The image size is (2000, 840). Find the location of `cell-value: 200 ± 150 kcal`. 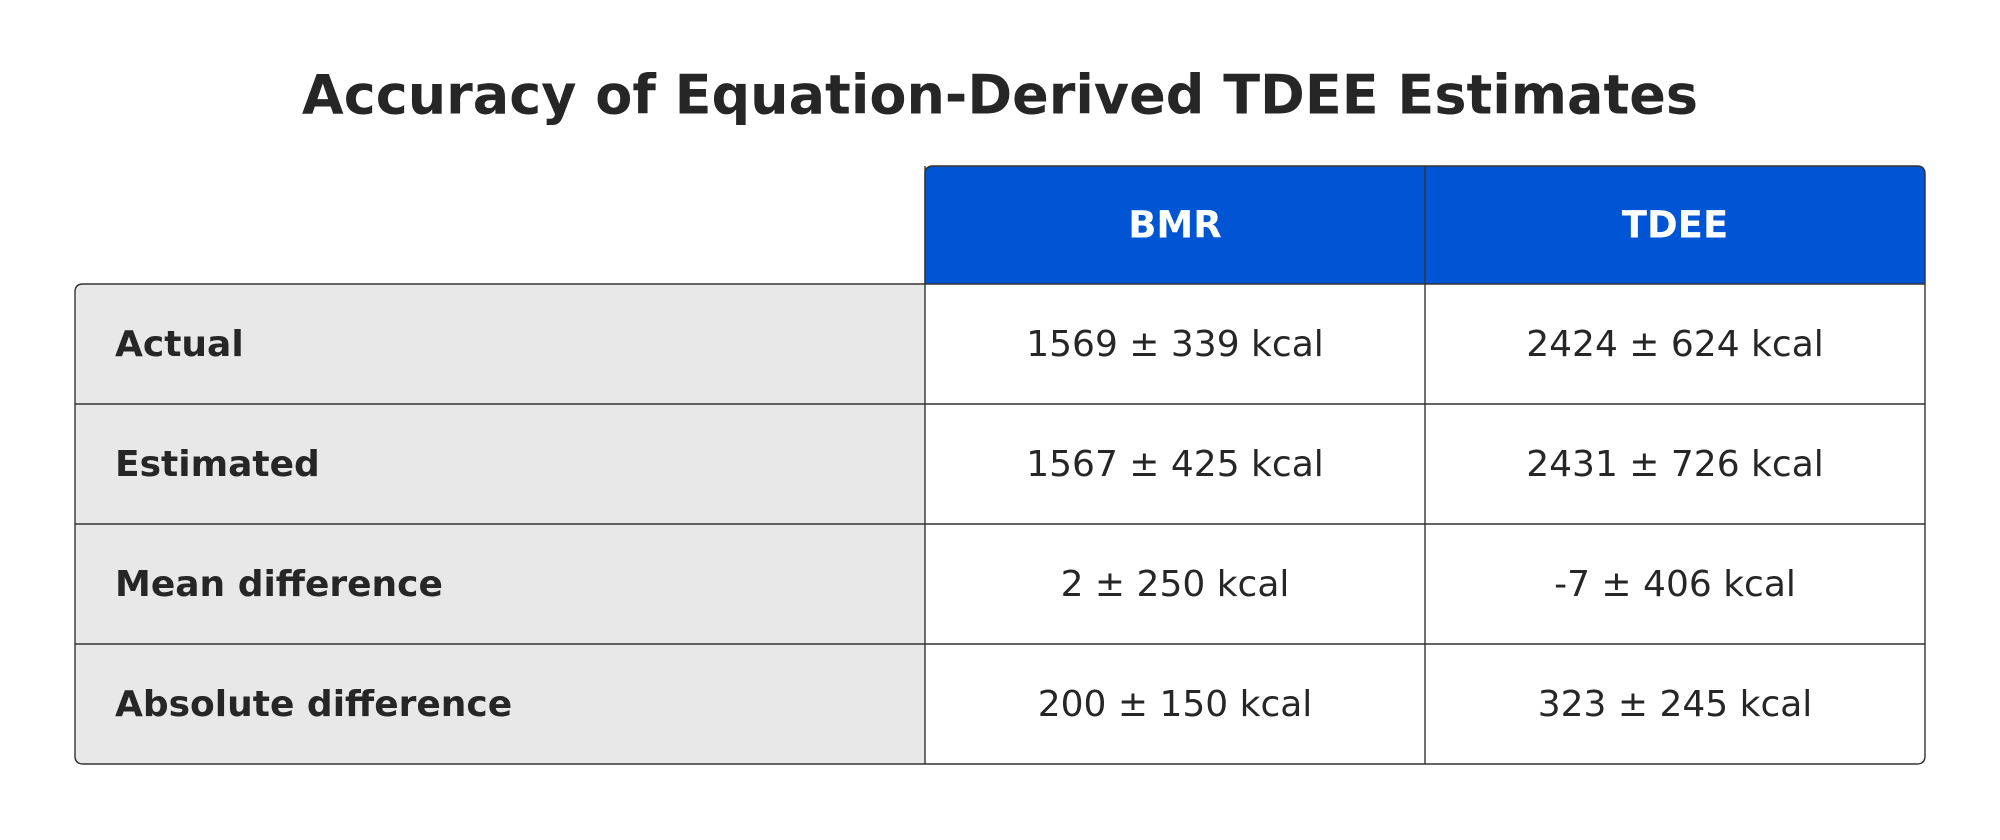

cell-value: 200 ± 150 kcal is located at coordinates (1175, 704).